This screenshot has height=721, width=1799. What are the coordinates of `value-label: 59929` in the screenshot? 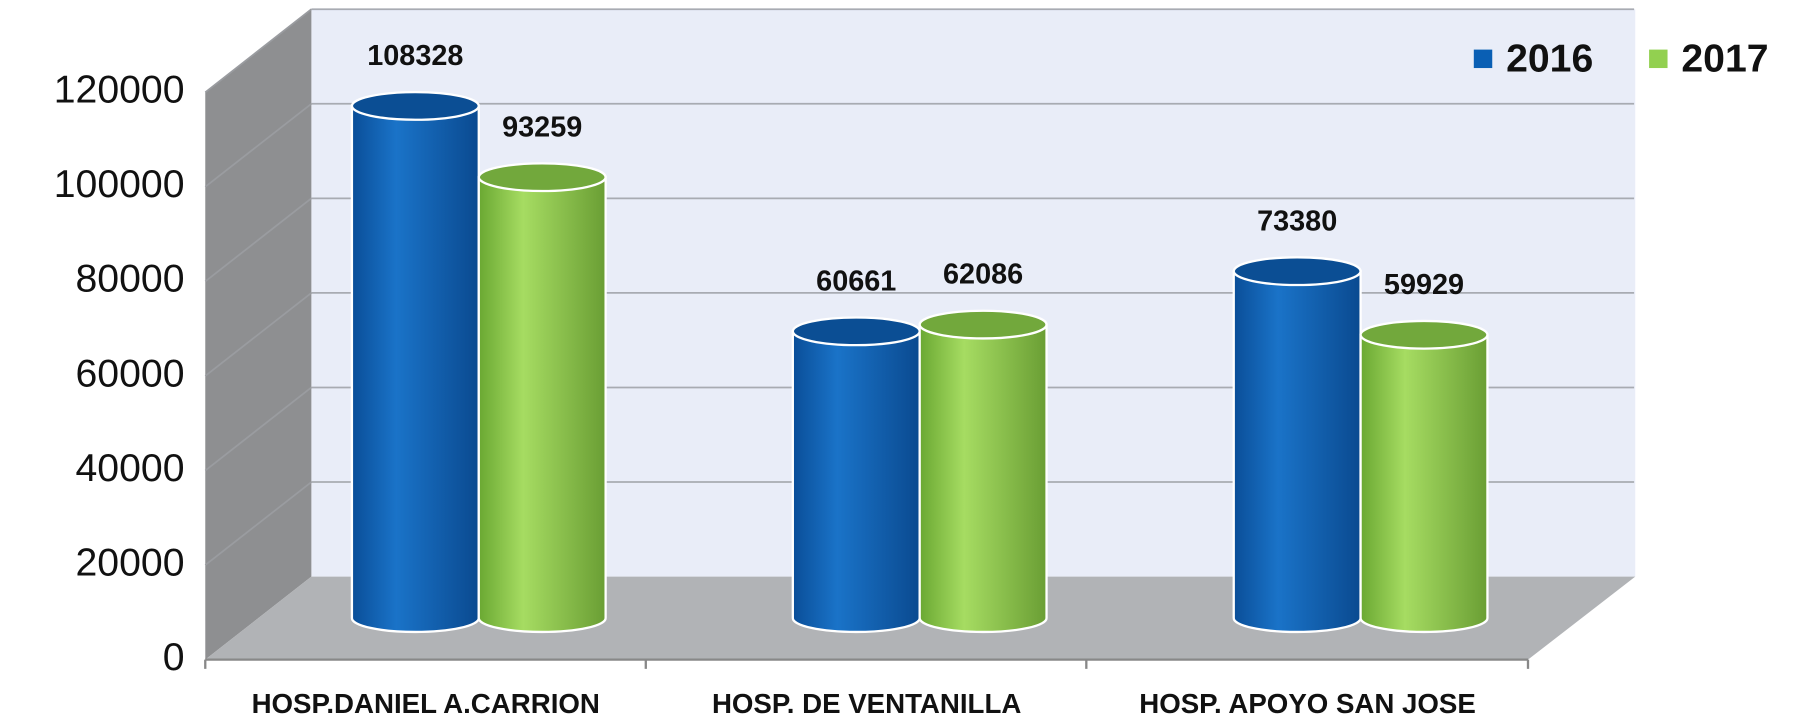 It's located at (1424, 285).